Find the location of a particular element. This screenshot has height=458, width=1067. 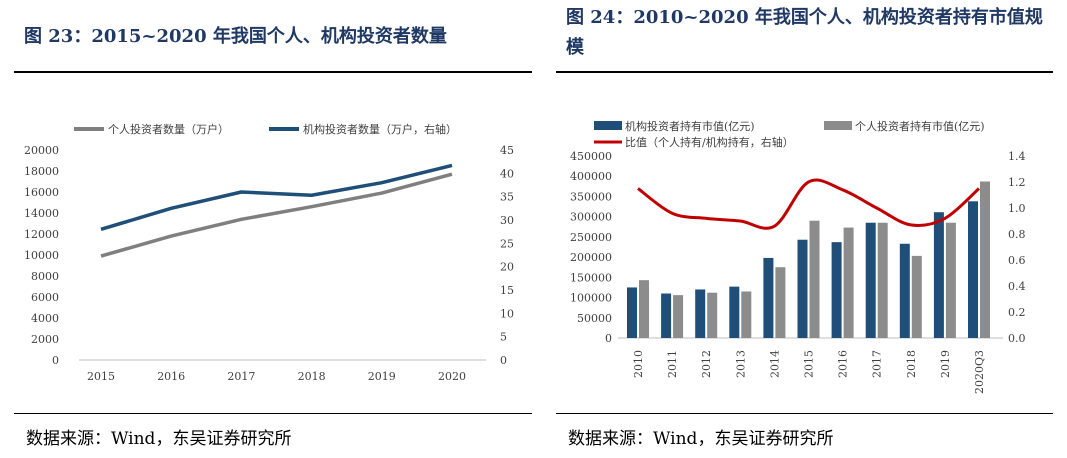

y-left-tick-label: 200000 is located at coordinates (591, 257).